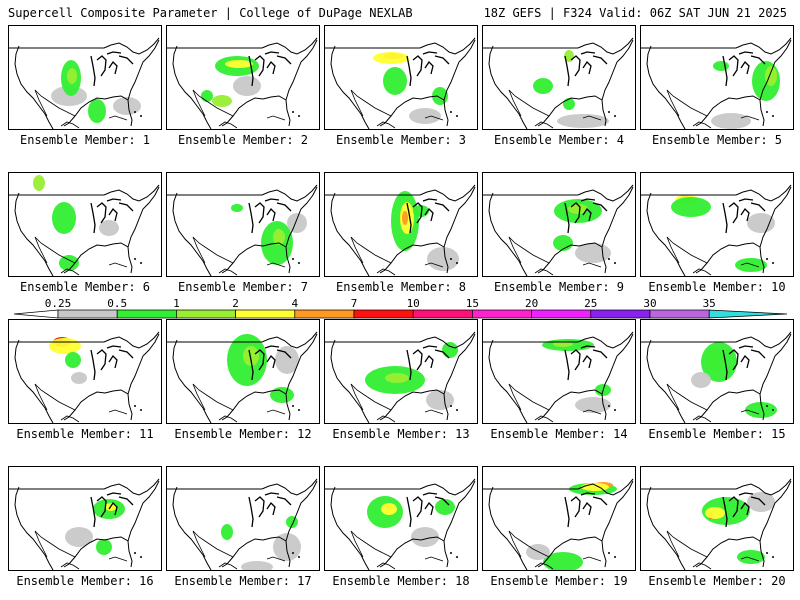  What do you see at coordinates (709, 303) in the screenshot?
I see `colorbar-tick-label: 35` at bounding box center [709, 303].